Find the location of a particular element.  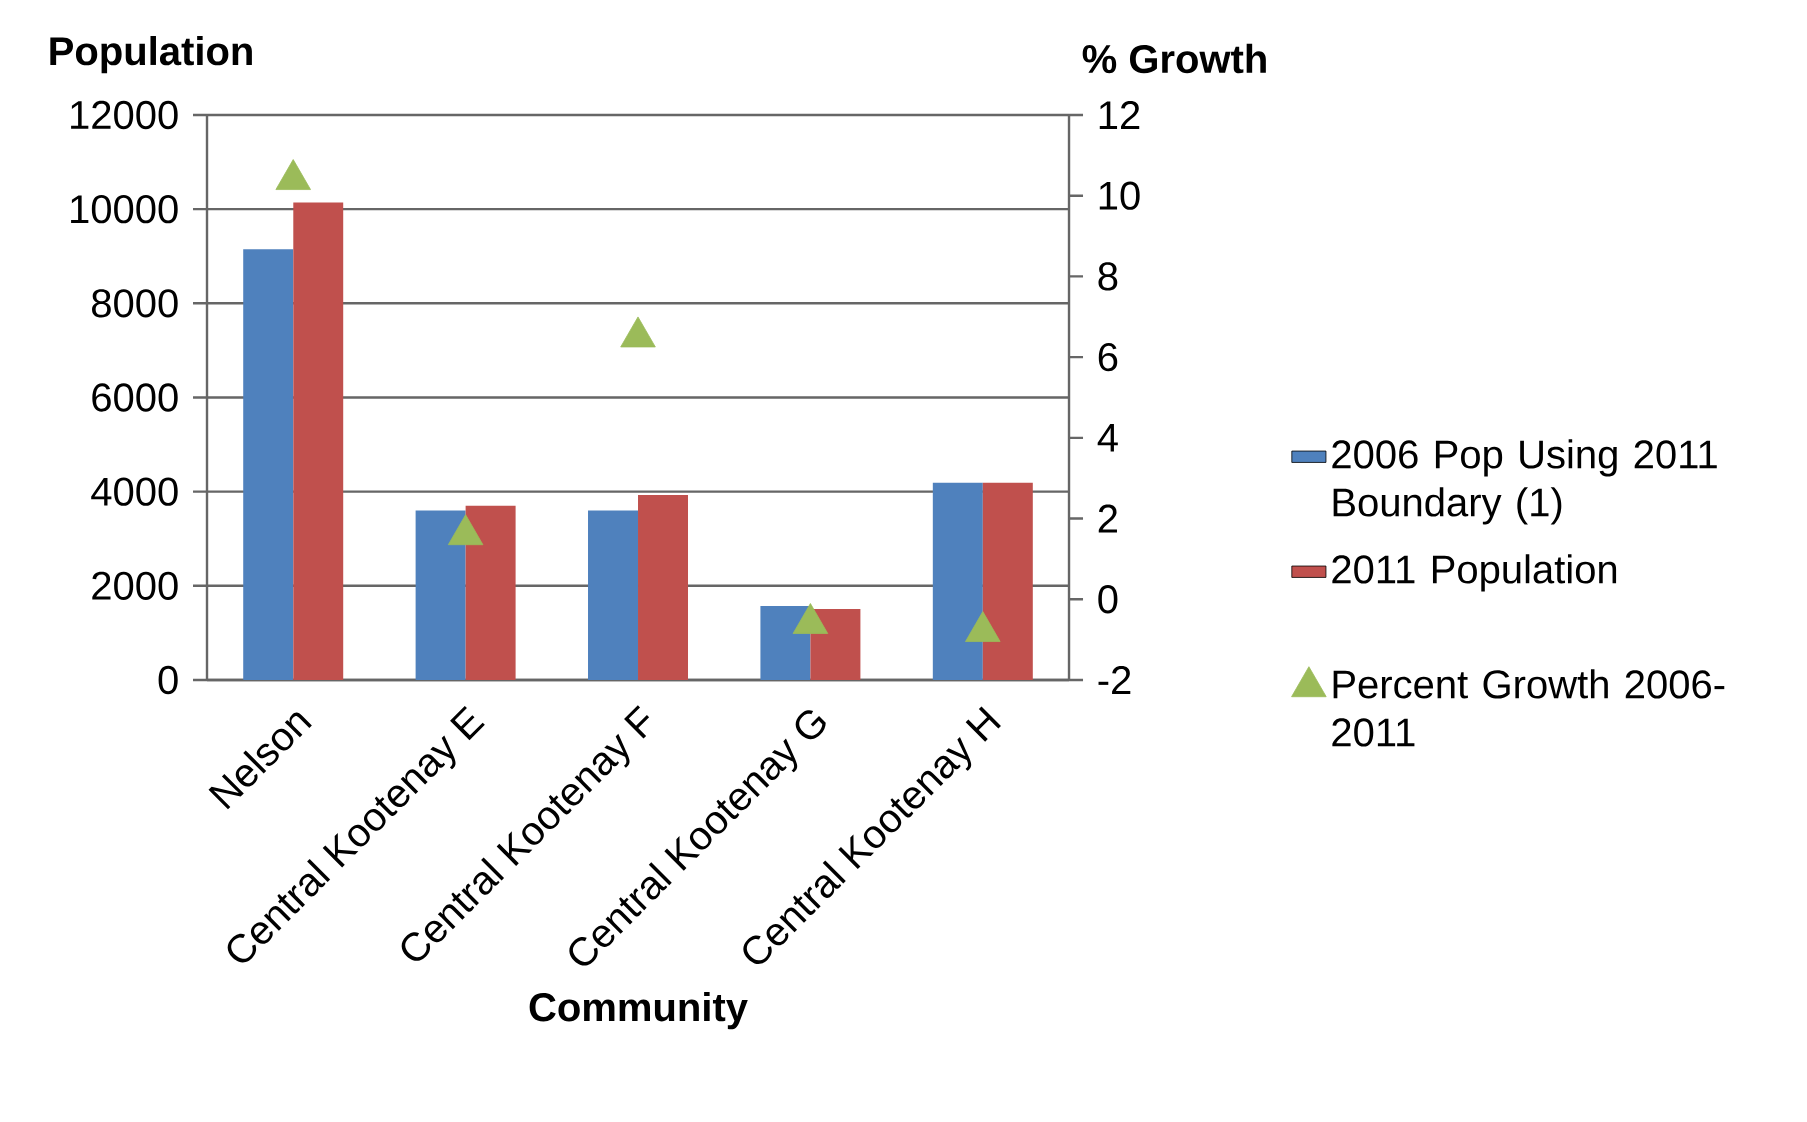

y2-tick-label: 2 is located at coordinates (1107, 518).